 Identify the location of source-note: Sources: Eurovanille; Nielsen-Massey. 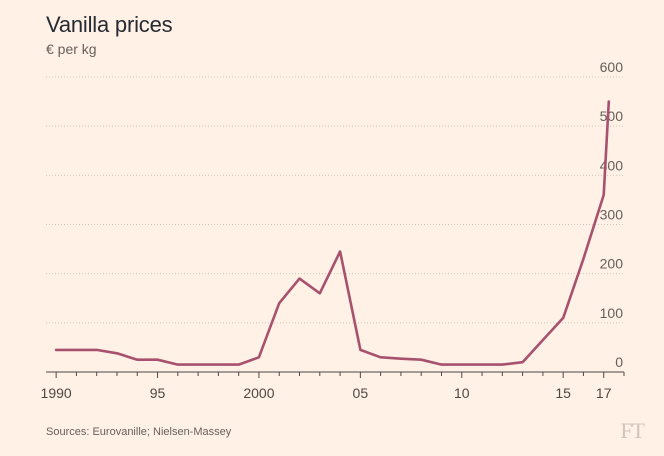
(139, 432).